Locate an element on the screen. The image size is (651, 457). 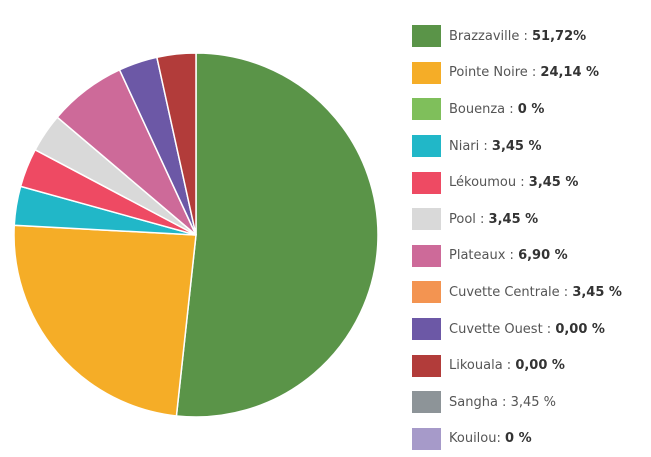
legend-name: Plateaux : is located at coordinates (484, 256).